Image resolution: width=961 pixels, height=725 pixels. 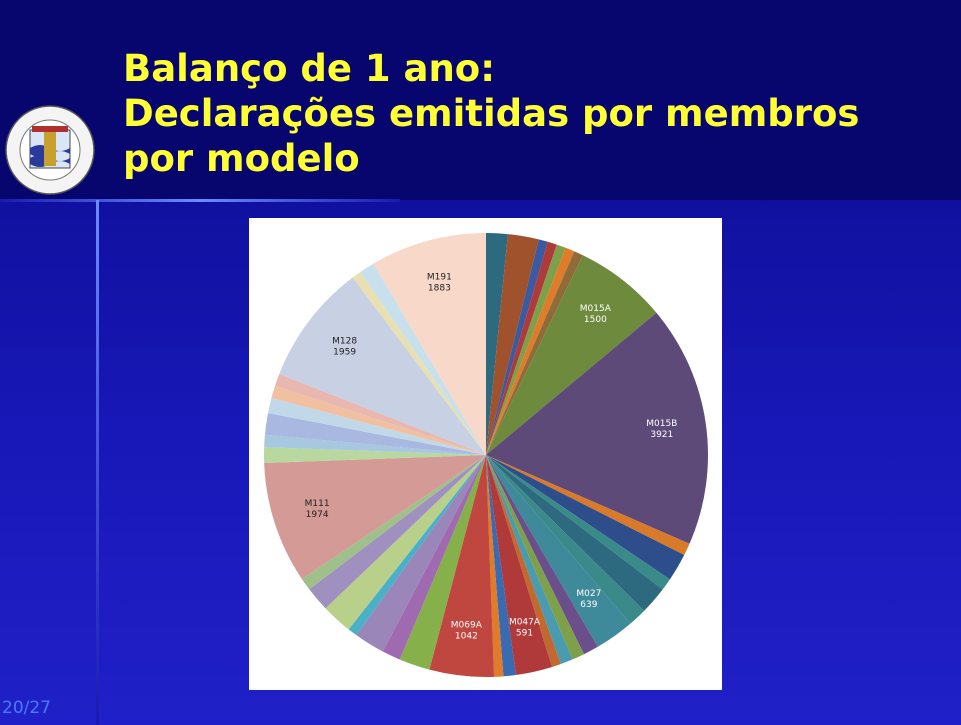 What do you see at coordinates (596, 309) in the screenshot?
I see `slice-label: M015A` at bounding box center [596, 309].